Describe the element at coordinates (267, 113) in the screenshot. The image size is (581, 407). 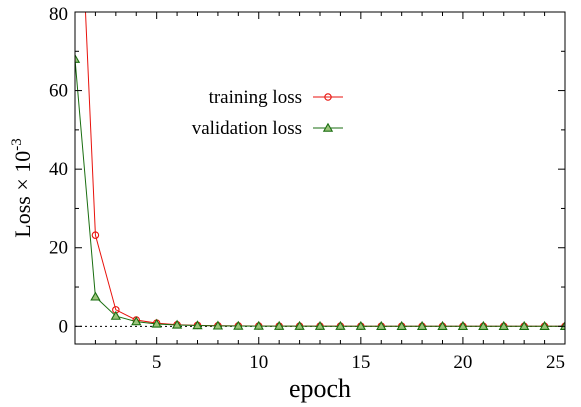
I see `legend: training loss validation loss` at that location.